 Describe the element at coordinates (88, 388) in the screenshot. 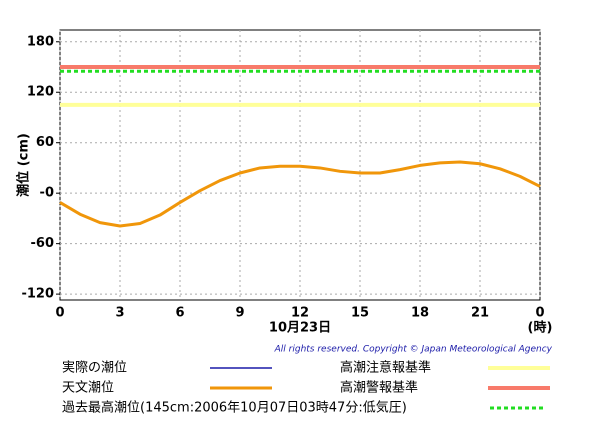

I see `legend-label: 天文潮位` at that location.